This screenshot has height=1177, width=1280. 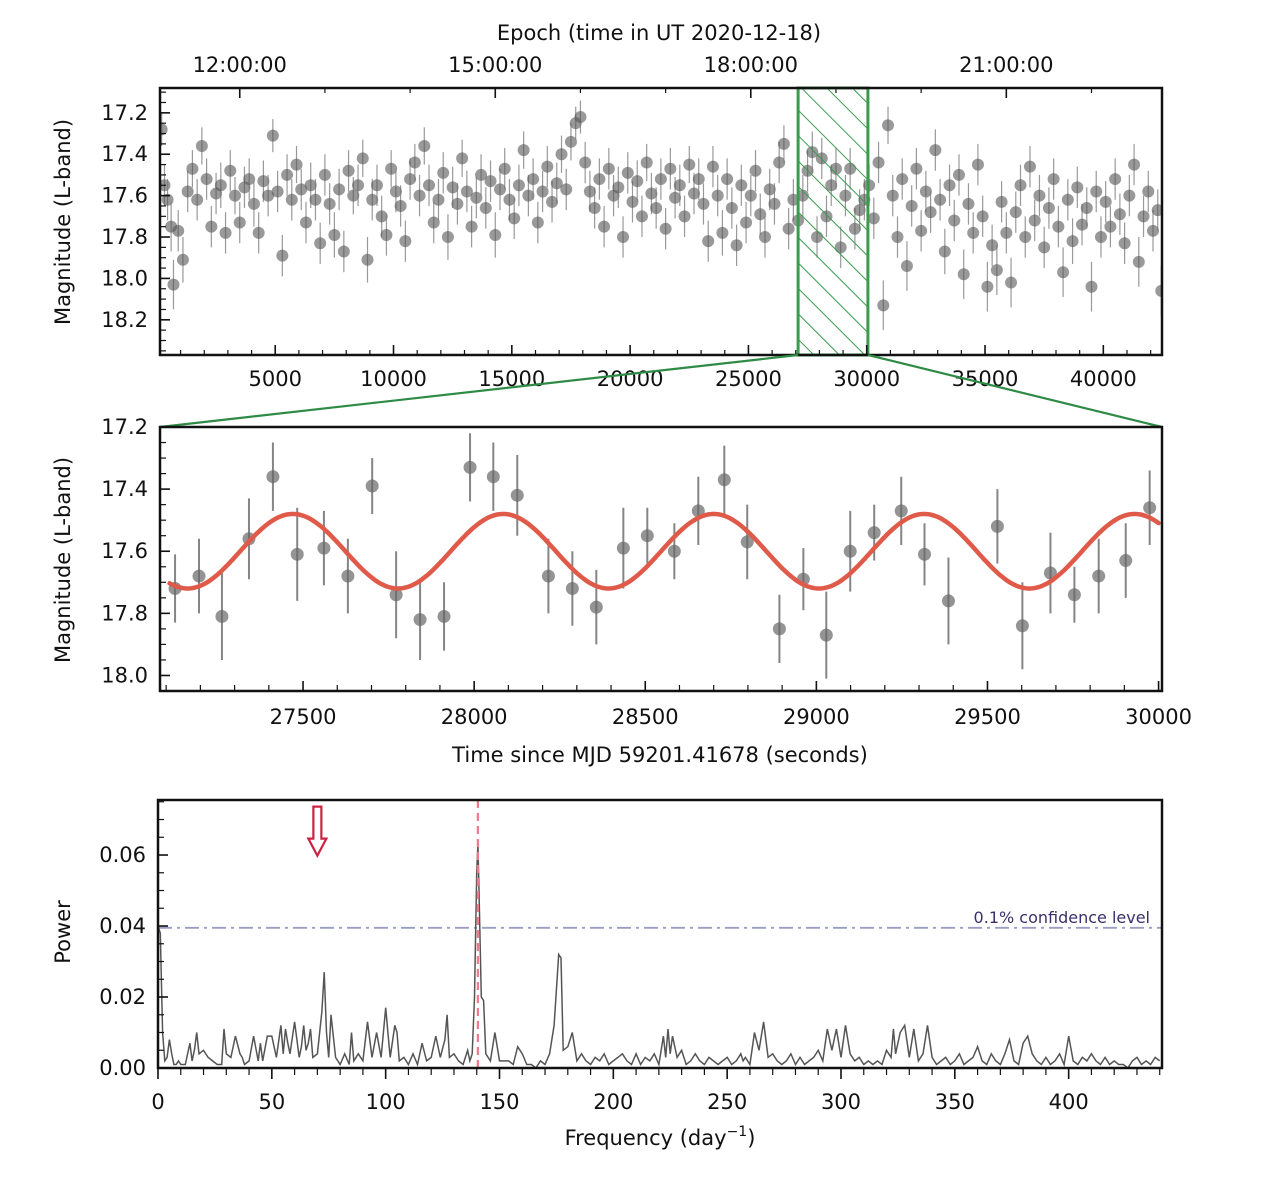 I want to click on y-tick-label: 17.6, so click(x=124, y=196).